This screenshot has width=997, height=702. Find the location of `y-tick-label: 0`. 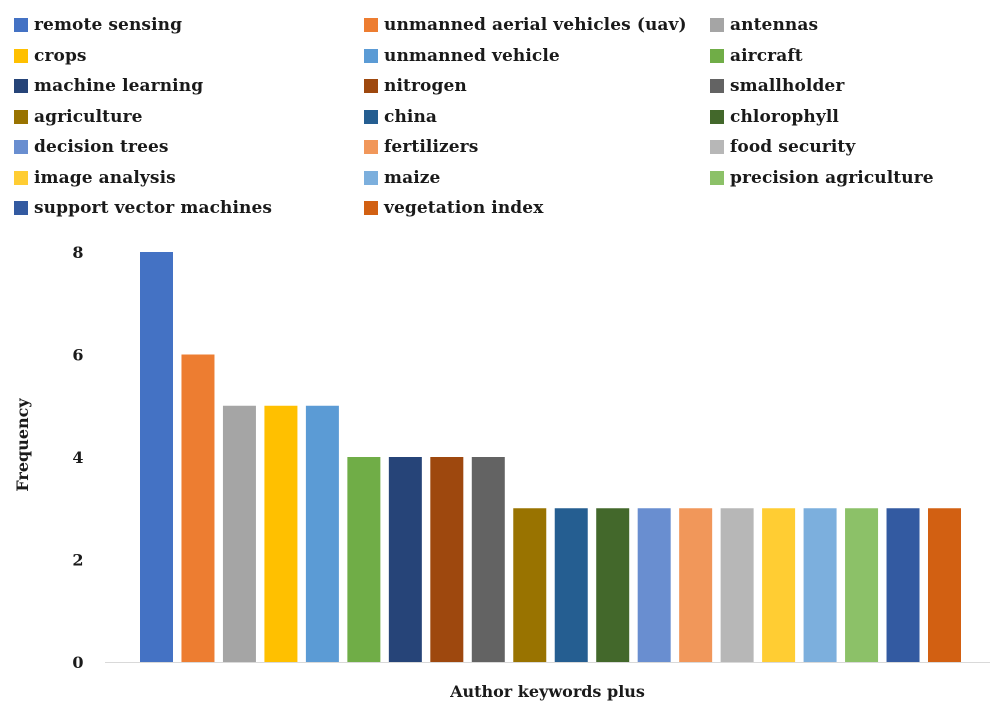

y-tick-label: 0 is located at coordinates (77, 662).